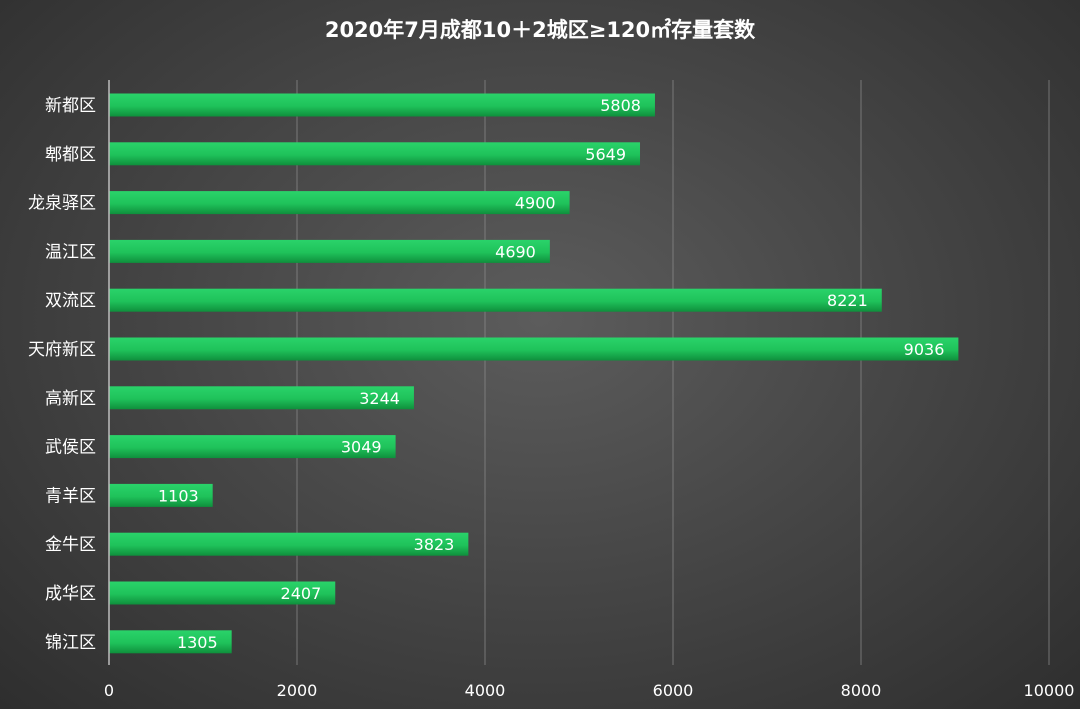 The height and width of the screenshot is (709, 1080). What do you see at coordinates (1049, 690) in the screenshot?
I see `x-tick-label-10000: 10000` at bounding box center [1049, 690].